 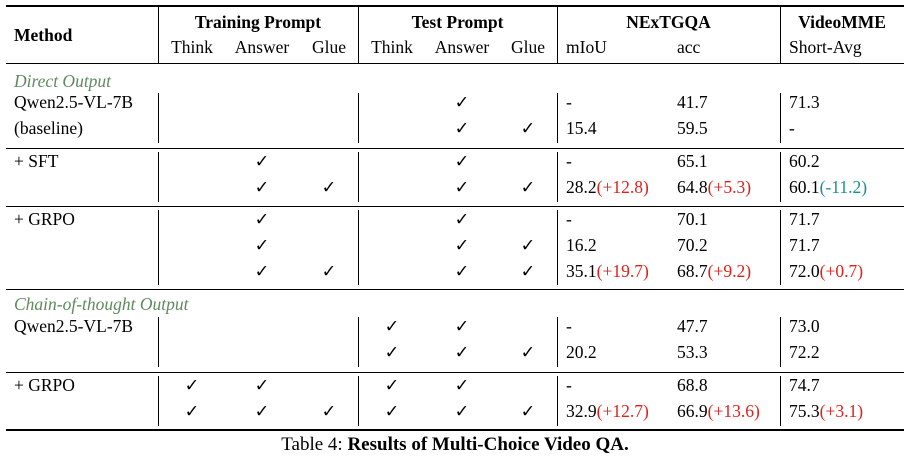 I want to click on vm-value: 75.3, so click(x=804, y=411).